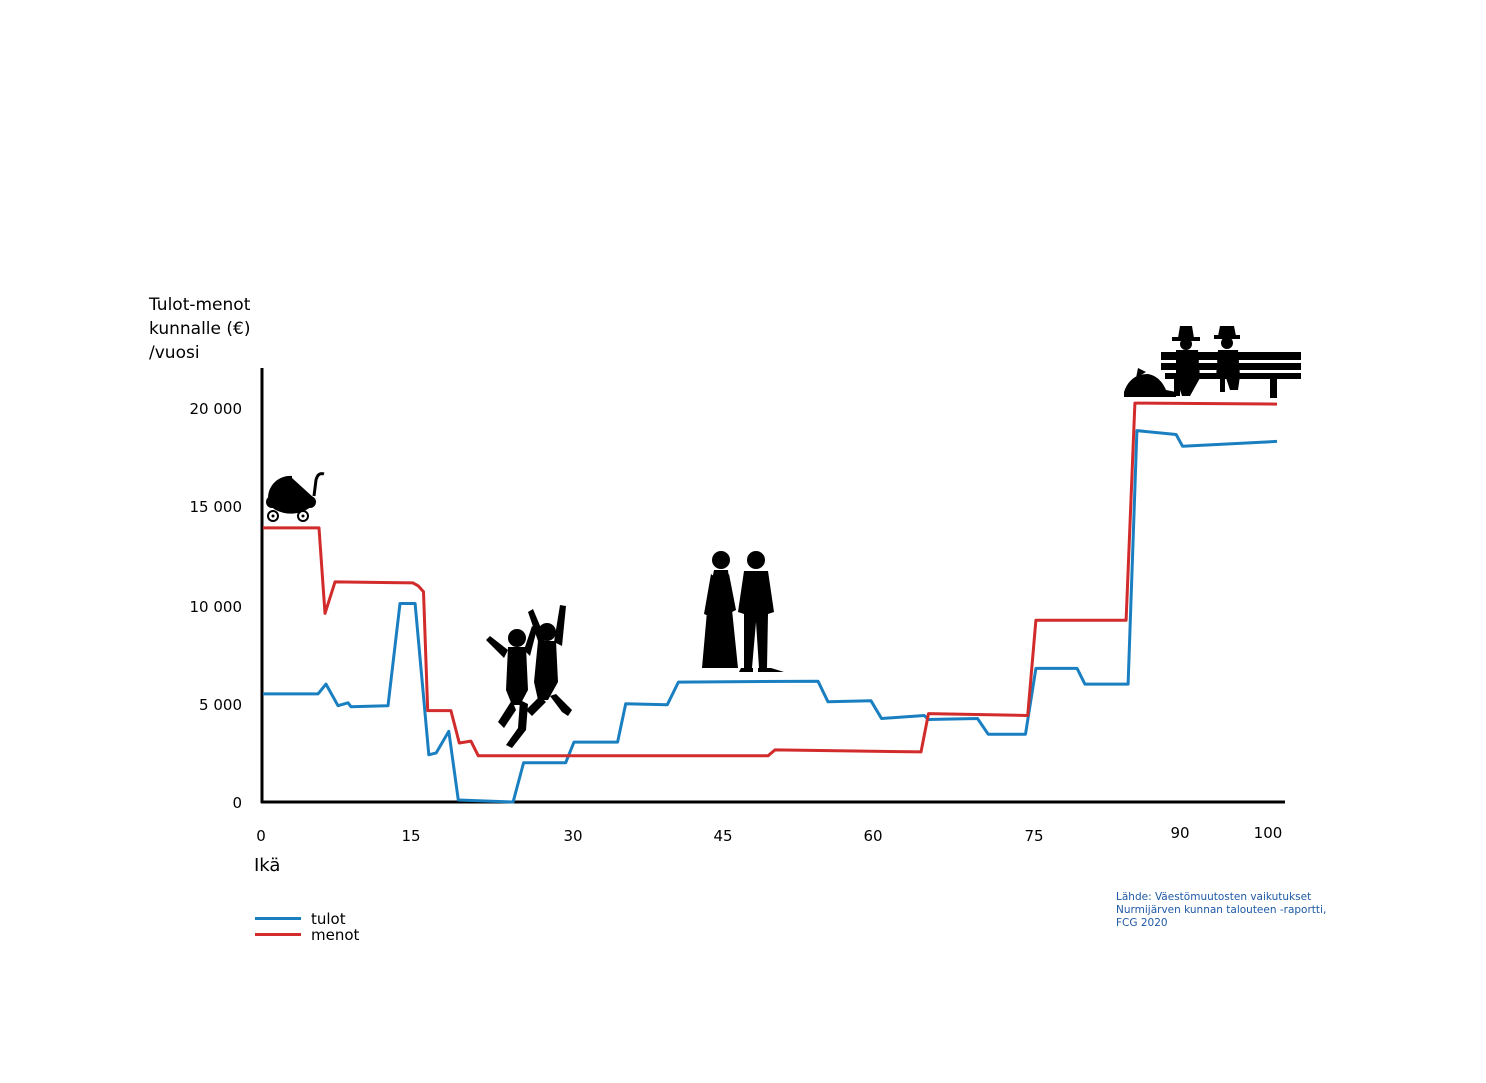  I want to click on legend-item-tulot: tulot, so click(300, 918).